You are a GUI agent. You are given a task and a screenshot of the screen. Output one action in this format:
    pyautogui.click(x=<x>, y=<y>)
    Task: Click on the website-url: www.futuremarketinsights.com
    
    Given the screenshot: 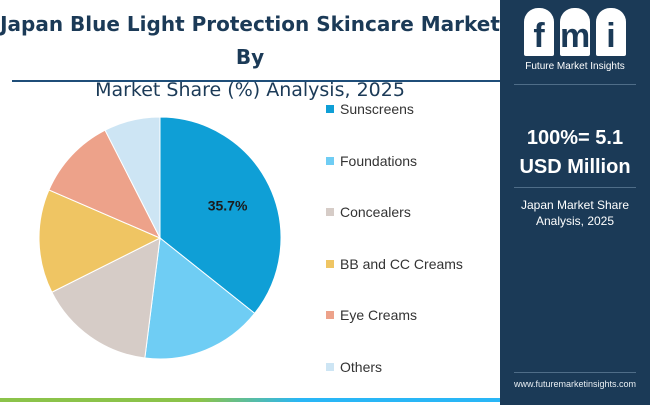 What is the action you would take?
    pyautogui.click(x=575, y=384)
    